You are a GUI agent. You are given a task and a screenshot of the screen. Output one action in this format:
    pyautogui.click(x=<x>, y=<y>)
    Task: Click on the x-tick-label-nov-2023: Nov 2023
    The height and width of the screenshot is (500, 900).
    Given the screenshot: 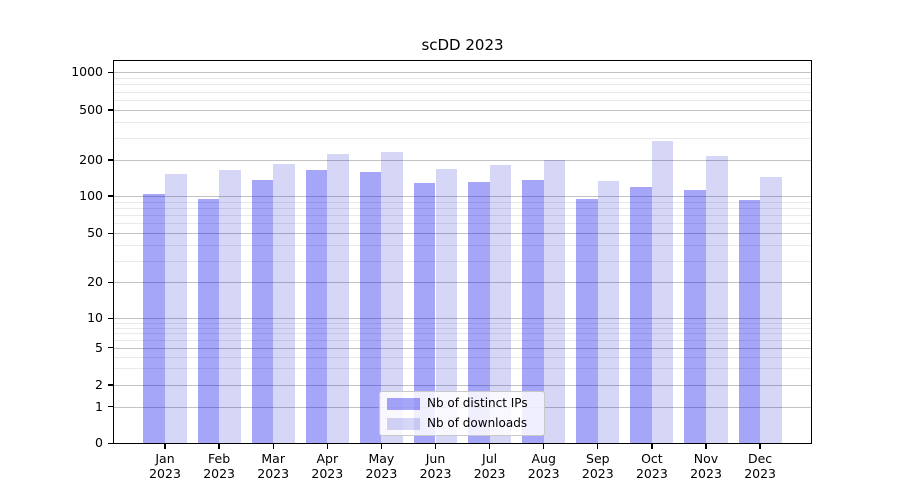 What is the action you would take?
    pyautogui.click(x=706, y=466)
    